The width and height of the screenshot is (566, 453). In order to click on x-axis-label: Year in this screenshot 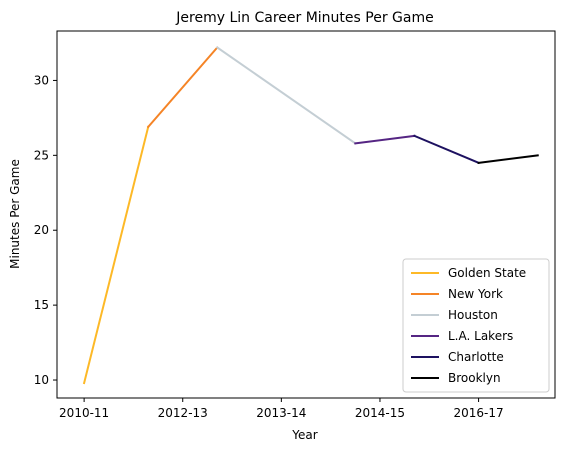, I will do `click(304, 435)`.